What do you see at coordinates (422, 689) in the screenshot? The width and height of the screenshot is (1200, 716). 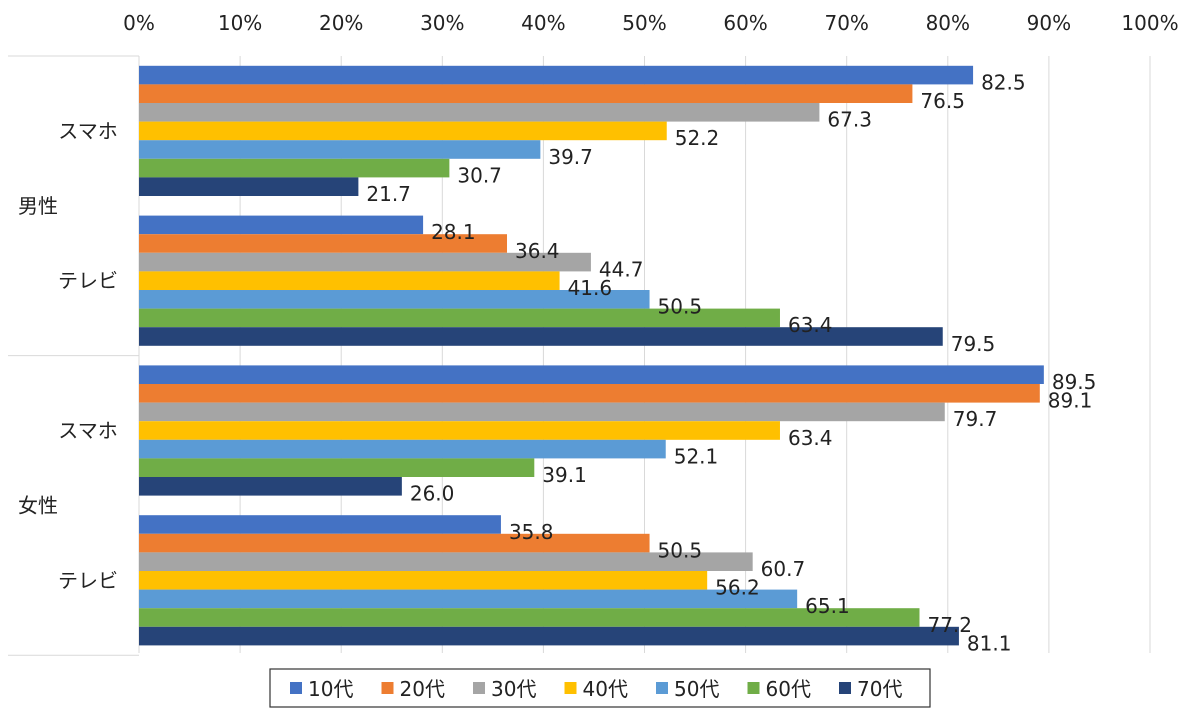 I see `legend-label: 20代` at bounding box center [422, 689].